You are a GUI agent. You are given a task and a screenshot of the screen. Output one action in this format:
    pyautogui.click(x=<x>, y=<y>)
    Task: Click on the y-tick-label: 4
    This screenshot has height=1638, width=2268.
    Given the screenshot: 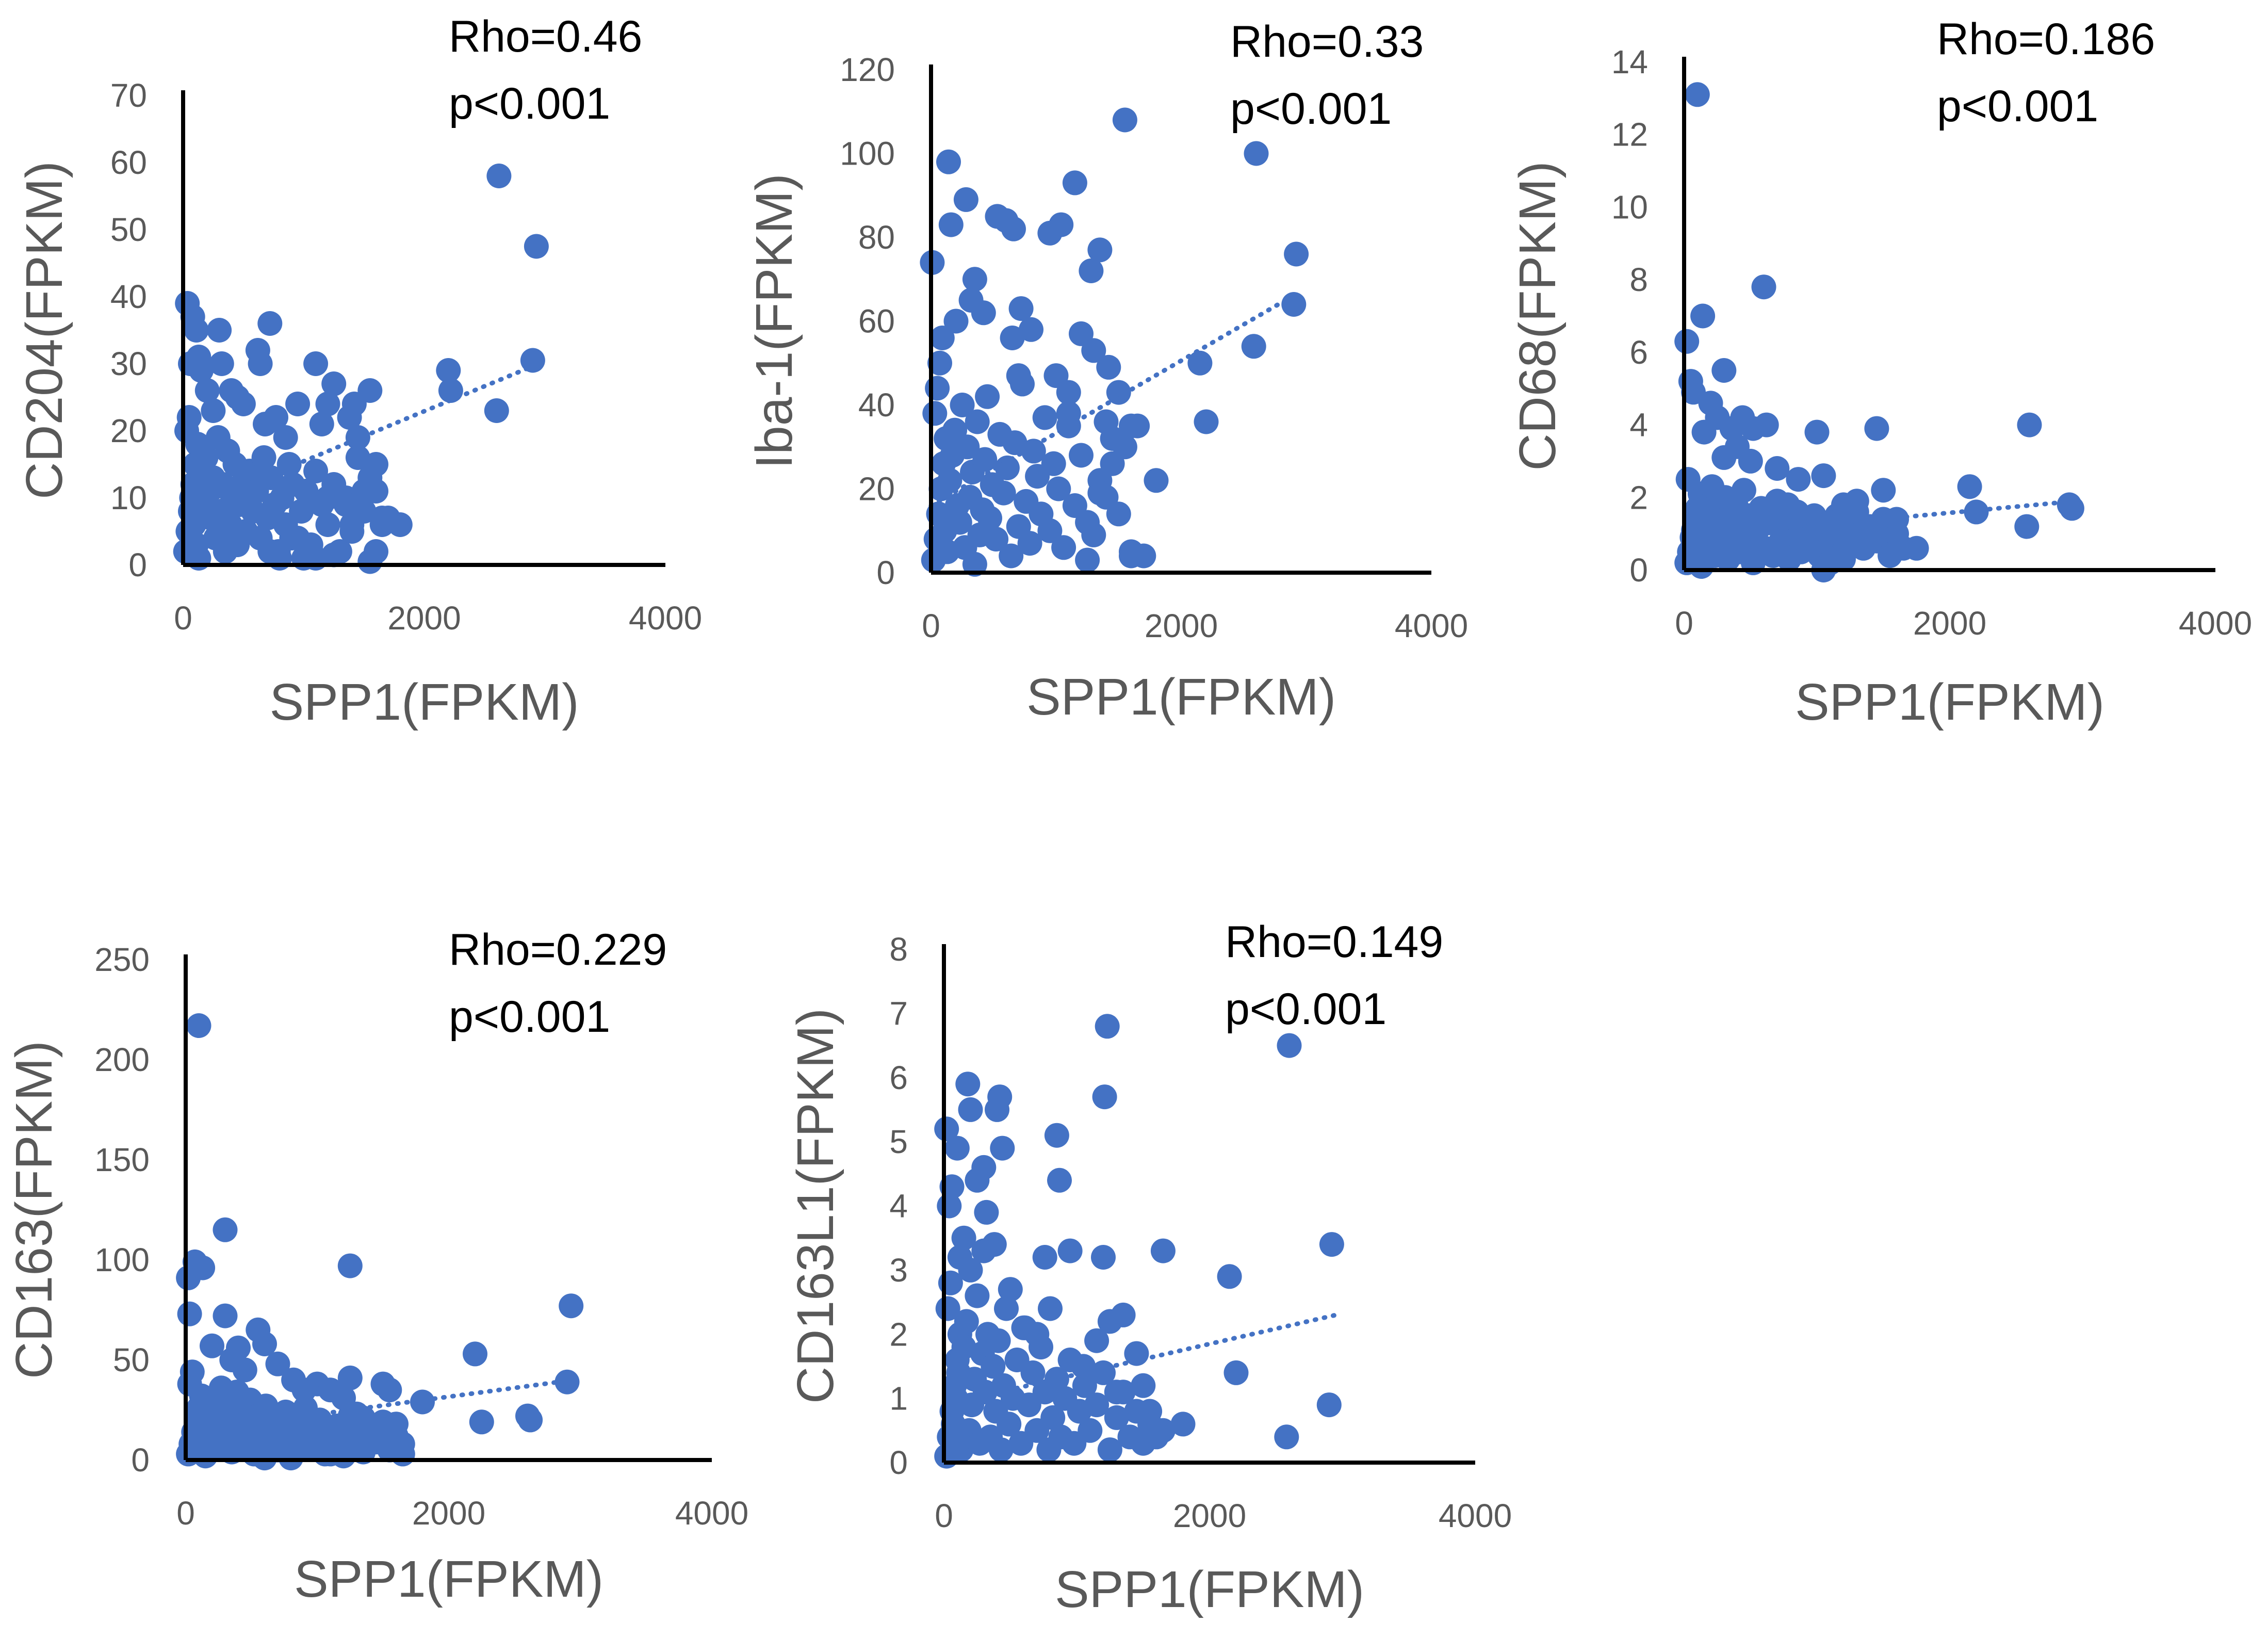 What is the action you would take?
    pyautogui.click(x=899, y=1206)
    